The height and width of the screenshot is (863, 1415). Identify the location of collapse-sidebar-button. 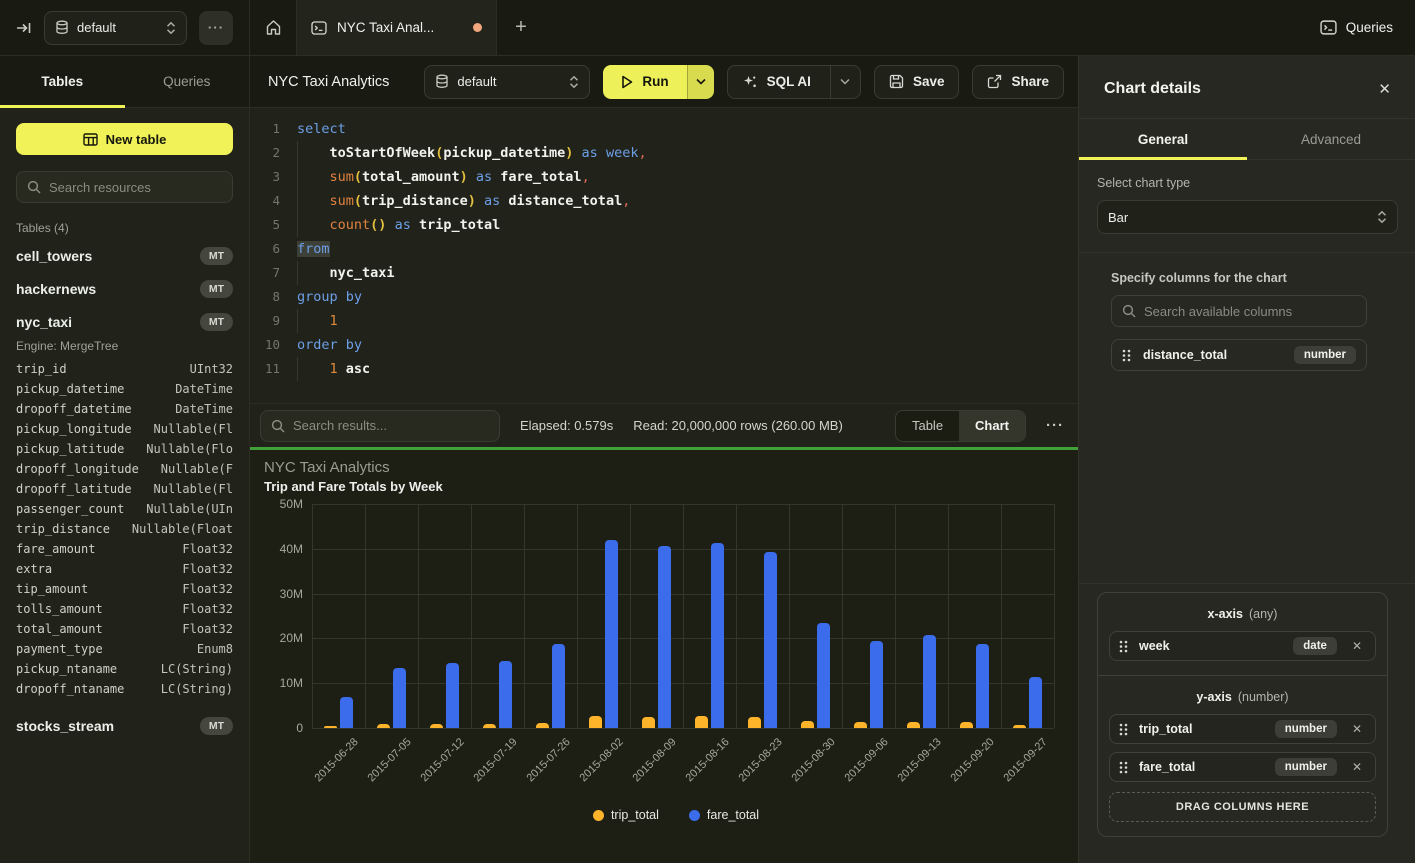
(24, 28).